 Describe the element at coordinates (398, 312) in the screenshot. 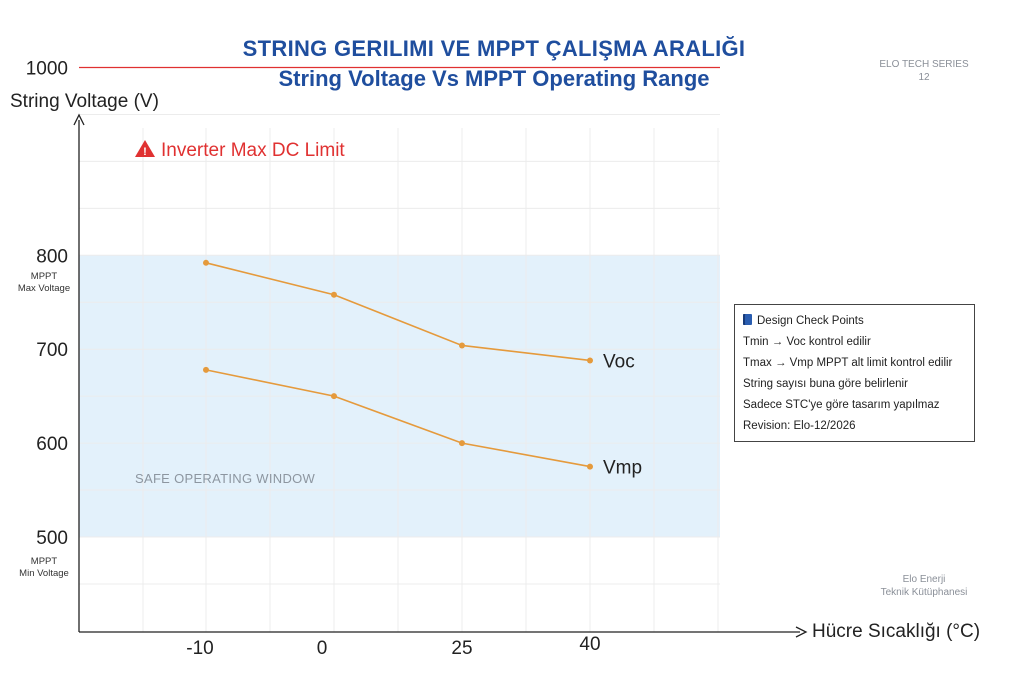

I see `series-line-voc` at that location.